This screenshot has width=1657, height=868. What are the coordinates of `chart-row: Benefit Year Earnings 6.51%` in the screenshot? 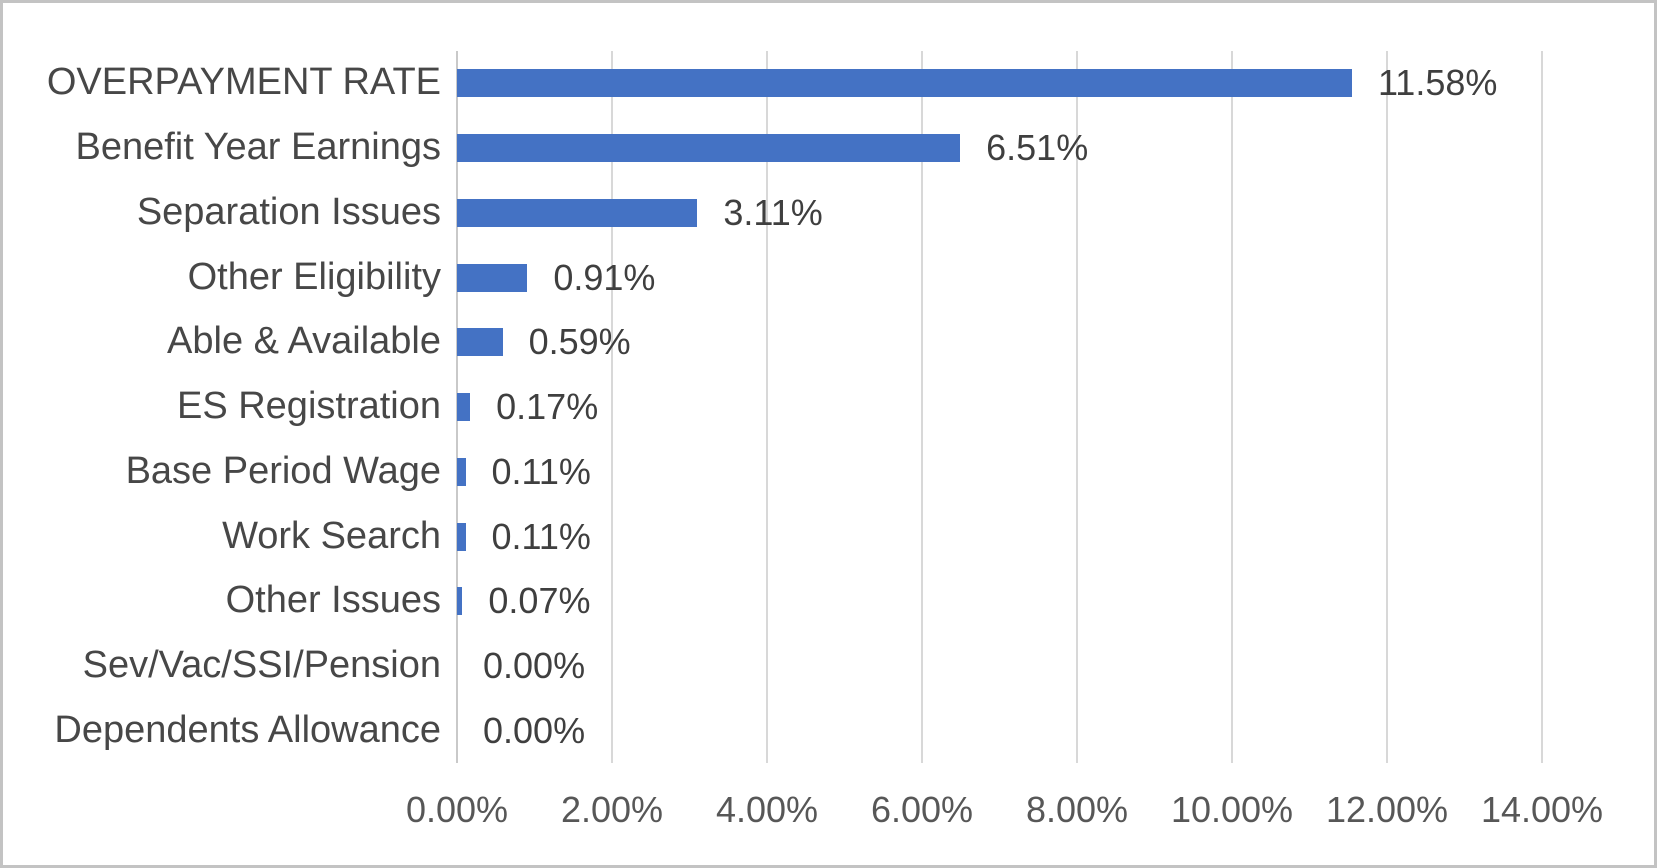 It's located at (771, 148).